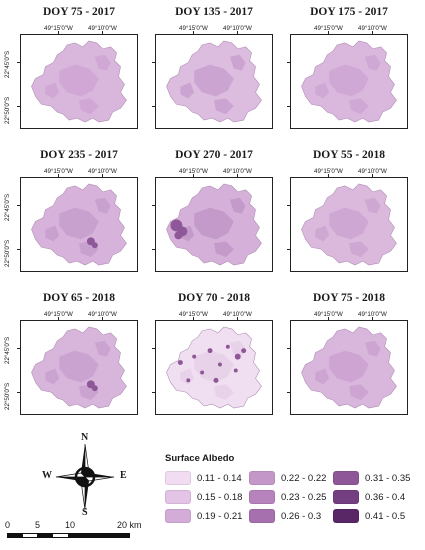 Image resolution: width=425 pixels, height=550 pixels. What do you see at coordinates (203, 478) in the screenshot?
I see `legend-item: 0.11 - 0.14` at bounding box center [203, 478].